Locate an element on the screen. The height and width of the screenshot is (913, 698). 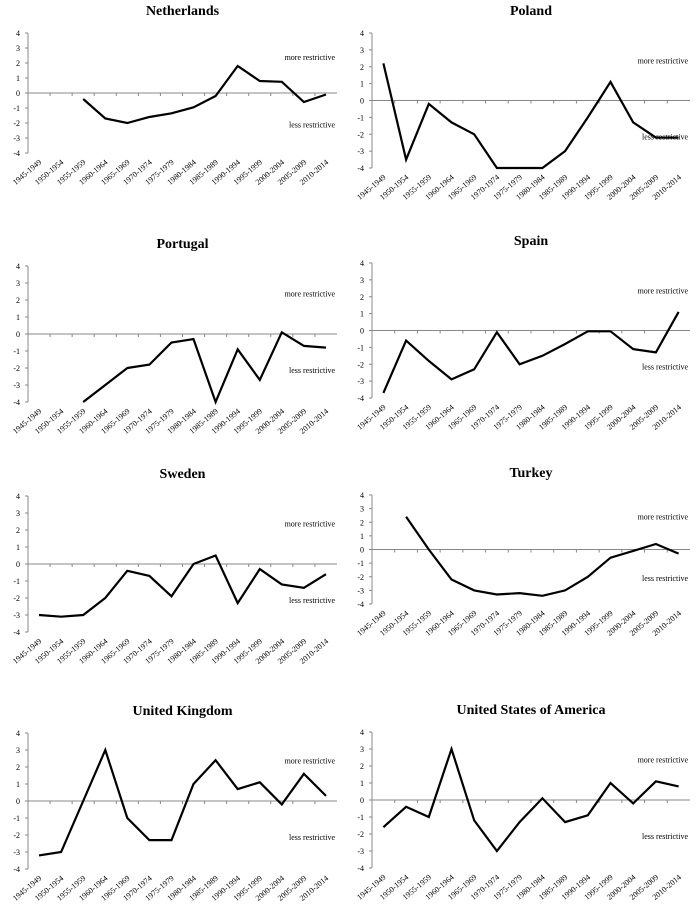
chart-title: United States of America is located at coordinates (531, 710).